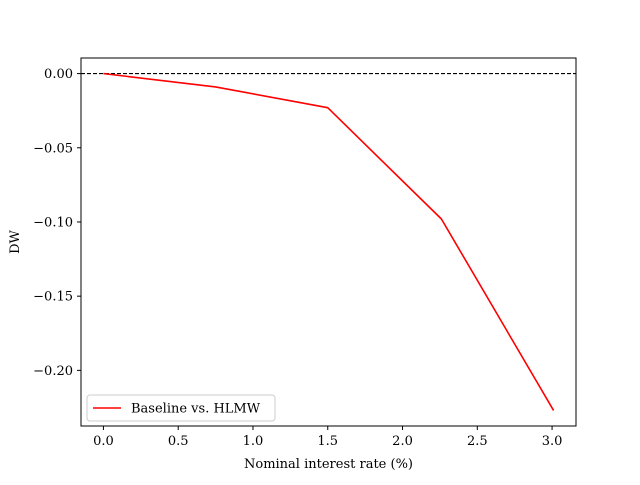 The height and width of the screenshot is (485, 640). I want to click on x-tick-label: 3.0, so click(552, 441).